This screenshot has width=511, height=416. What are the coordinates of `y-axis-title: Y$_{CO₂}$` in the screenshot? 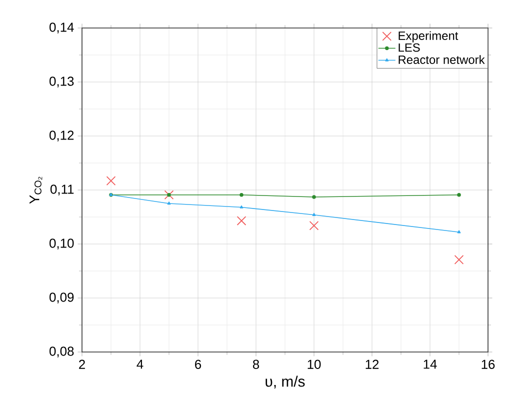 It's located at (36, 190).